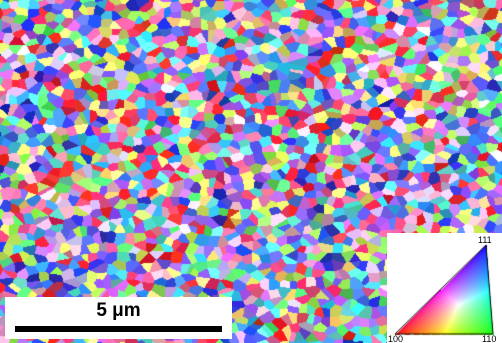  I want to click on scale-bar: 5 μm, so click(118, 318).